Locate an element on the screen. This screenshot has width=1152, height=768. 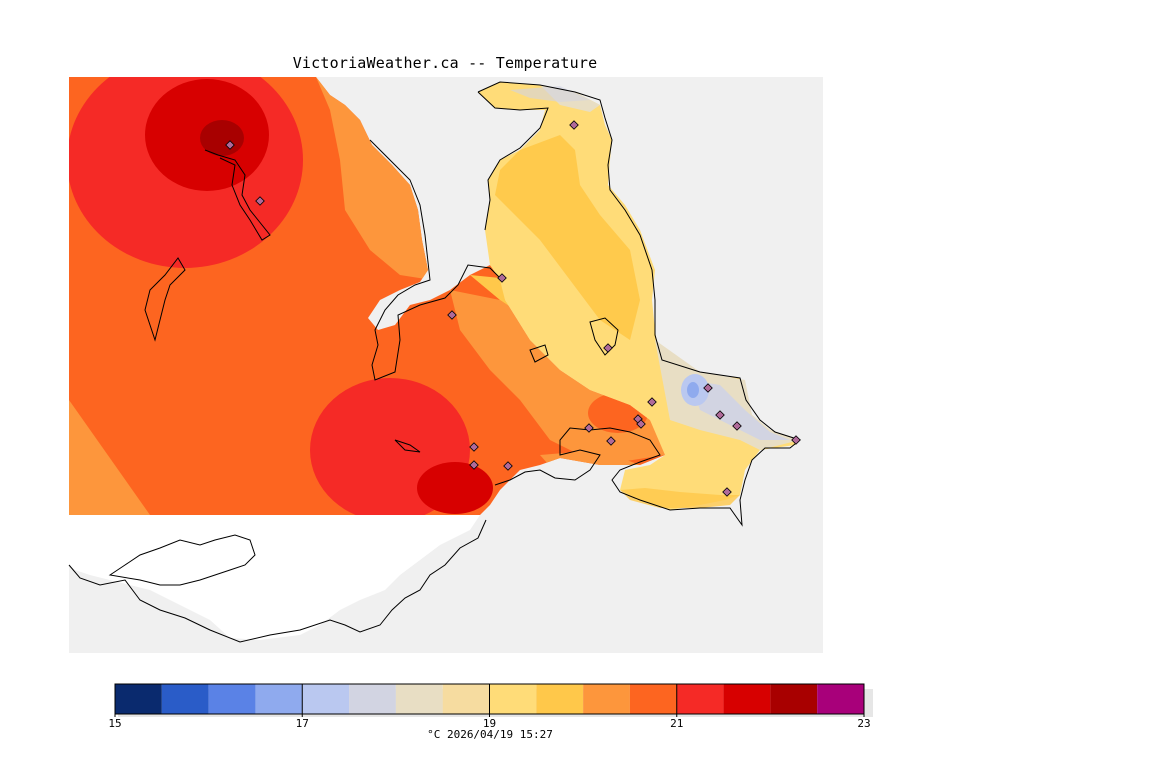
colorbar is located at coordinates (489, 699).